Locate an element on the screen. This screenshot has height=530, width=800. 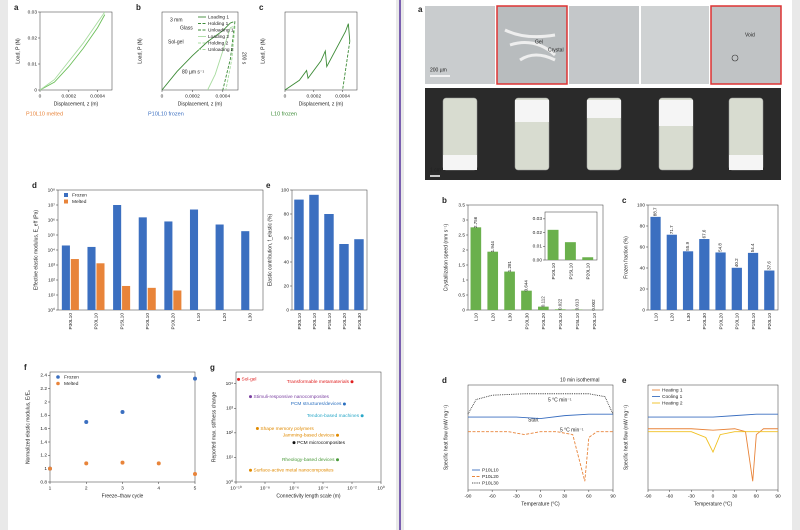
void-marker is located at coordinates (735, 58).